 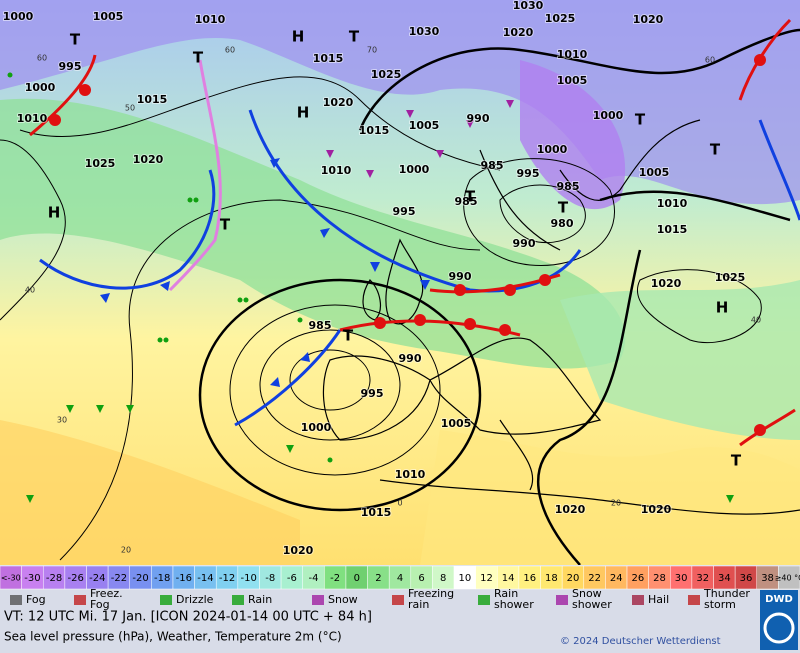 What do you see at coordinates (421, 578) in the screenshot?
I see `colorbar-label: 6` at bounding box center [421, 578].